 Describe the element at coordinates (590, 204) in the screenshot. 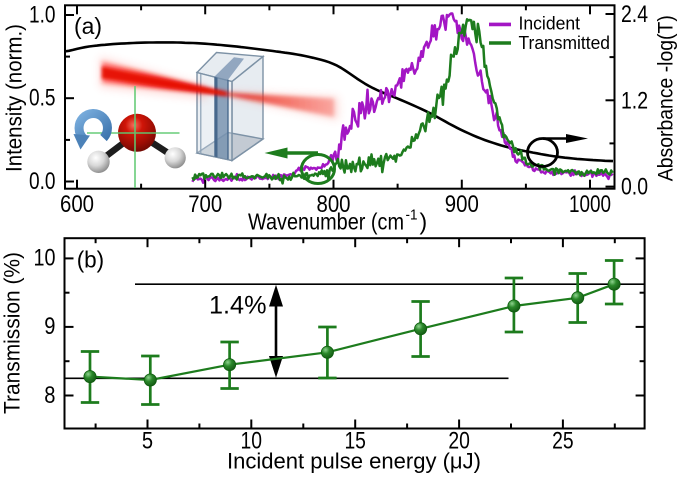

I see `svg-text: 1000` at that location.